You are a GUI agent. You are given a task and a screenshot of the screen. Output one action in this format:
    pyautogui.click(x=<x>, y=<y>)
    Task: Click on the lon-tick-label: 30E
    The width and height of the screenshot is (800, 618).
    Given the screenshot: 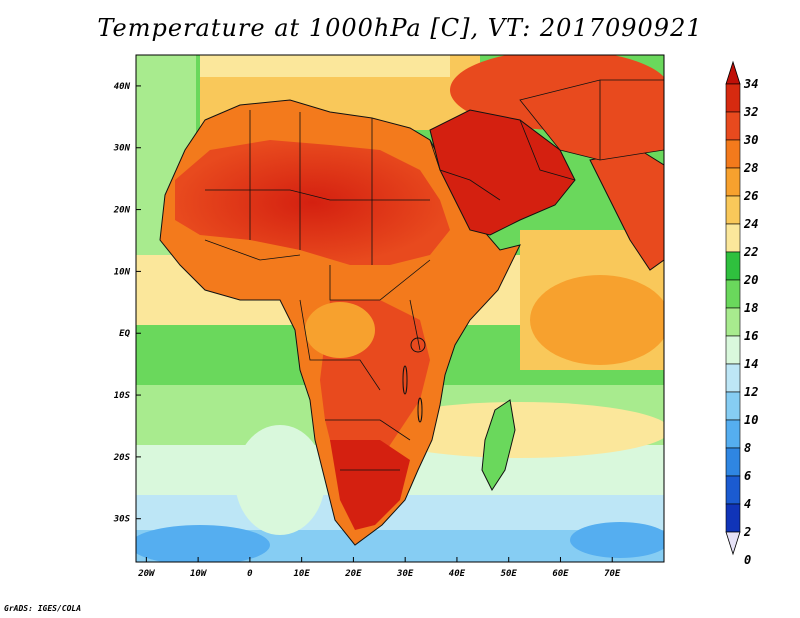 What is the action you would take?
    pyautogui.click(x=405, y=574)
    